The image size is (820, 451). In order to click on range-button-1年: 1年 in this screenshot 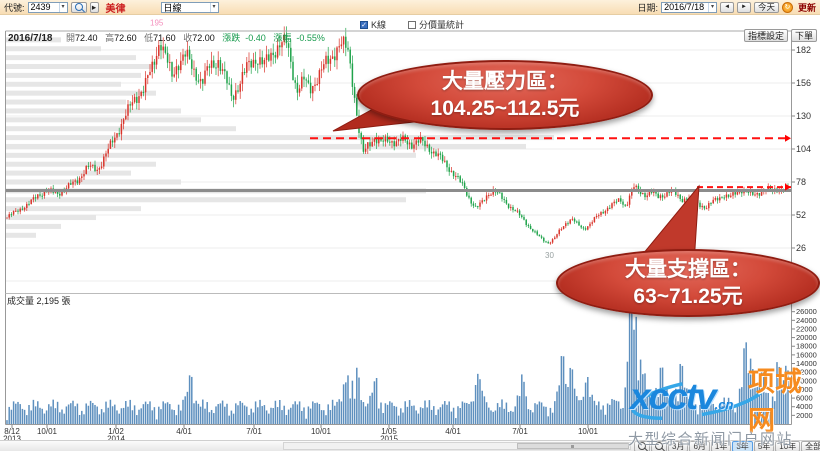, I will do `click(721, 445)`.